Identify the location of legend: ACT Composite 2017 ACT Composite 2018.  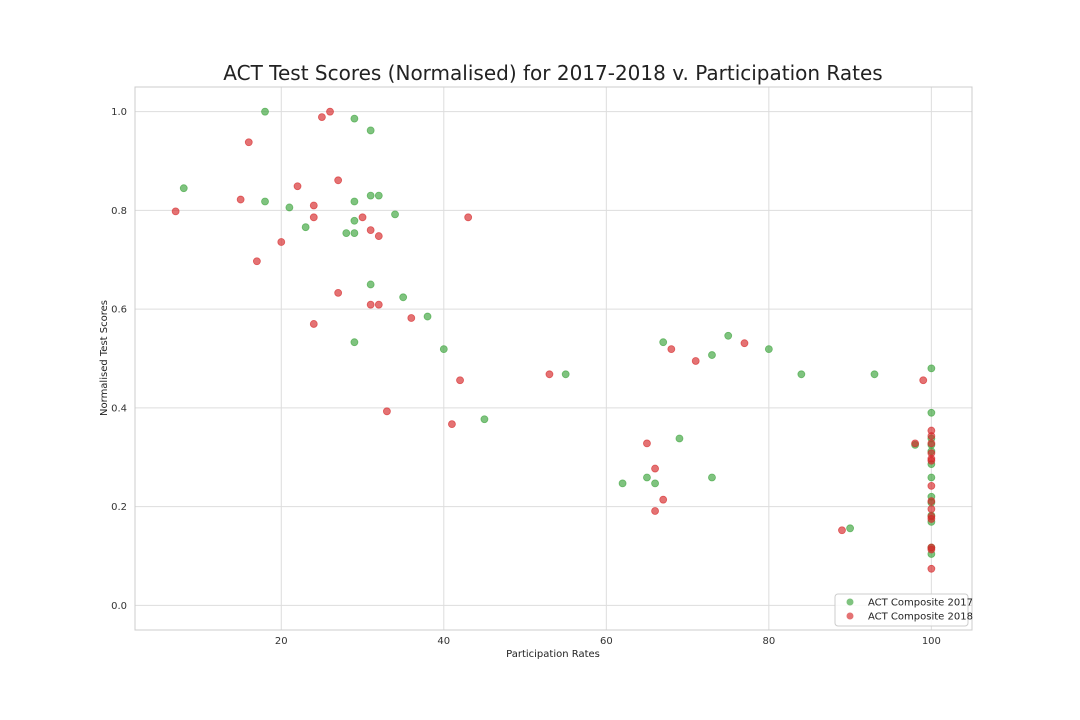
(903, 610).